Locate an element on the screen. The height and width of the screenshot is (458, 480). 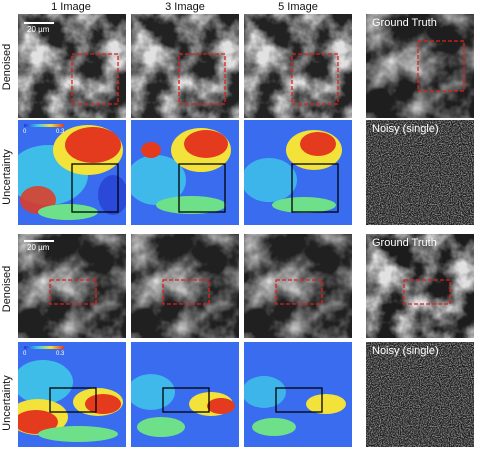
row-label-denoised-2: Denoised is located at coordinates (7, 289).